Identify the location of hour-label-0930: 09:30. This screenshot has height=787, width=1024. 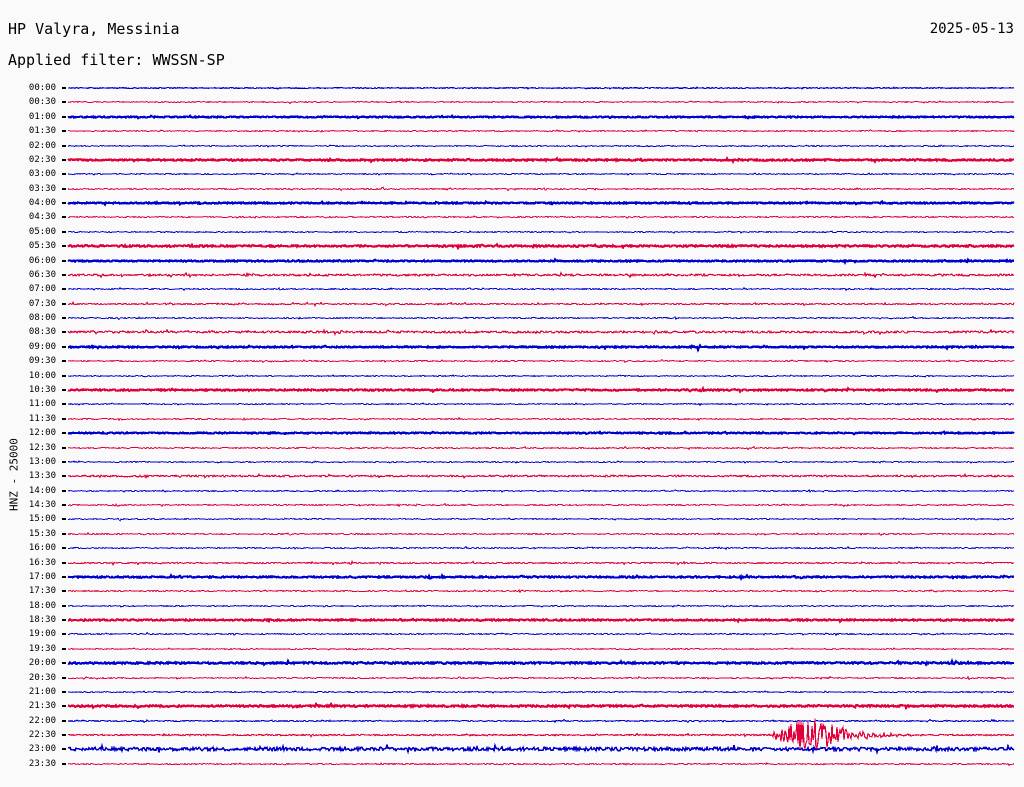
(42, 361).